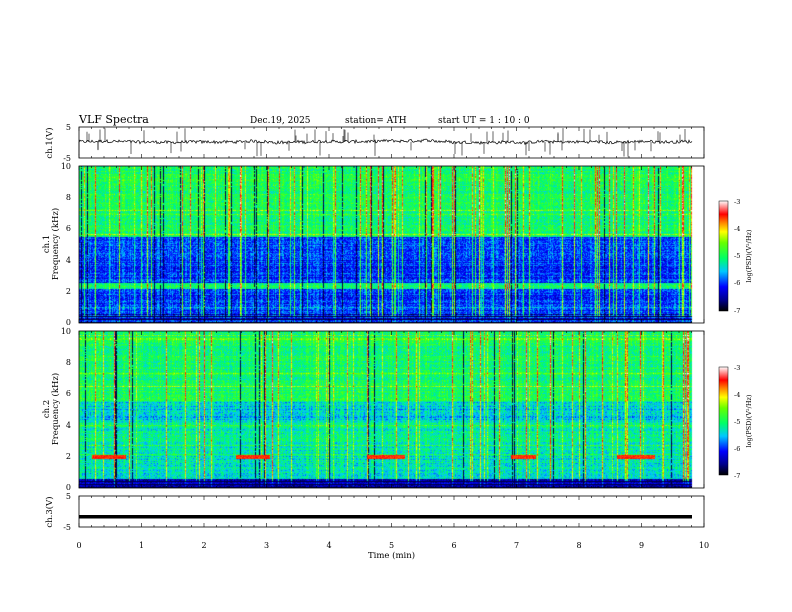  Describe the element at coordinates (723, 421) in the screenshot. I see `ch2-colorbar` at that location.